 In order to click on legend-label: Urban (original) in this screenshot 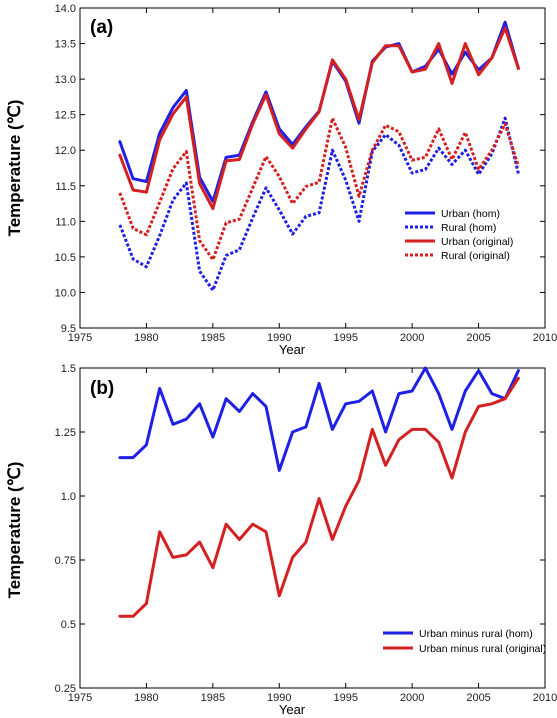, I will do `click(477, 242)`.